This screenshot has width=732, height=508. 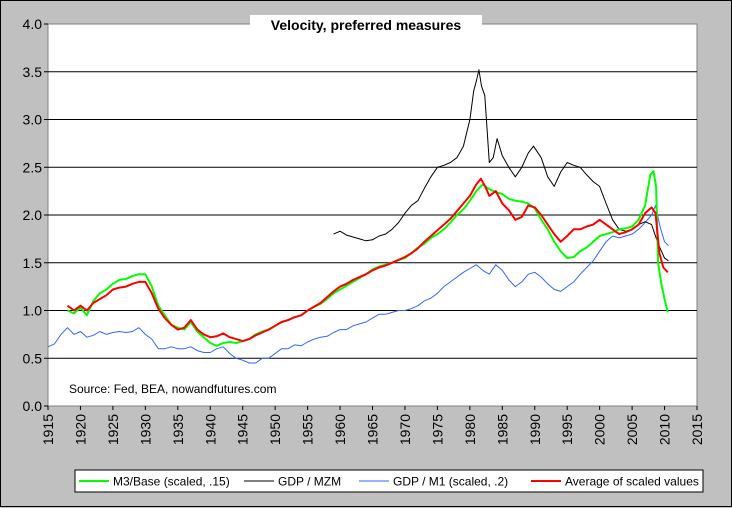 I want to click on title-box, so click(x=366, y=25).